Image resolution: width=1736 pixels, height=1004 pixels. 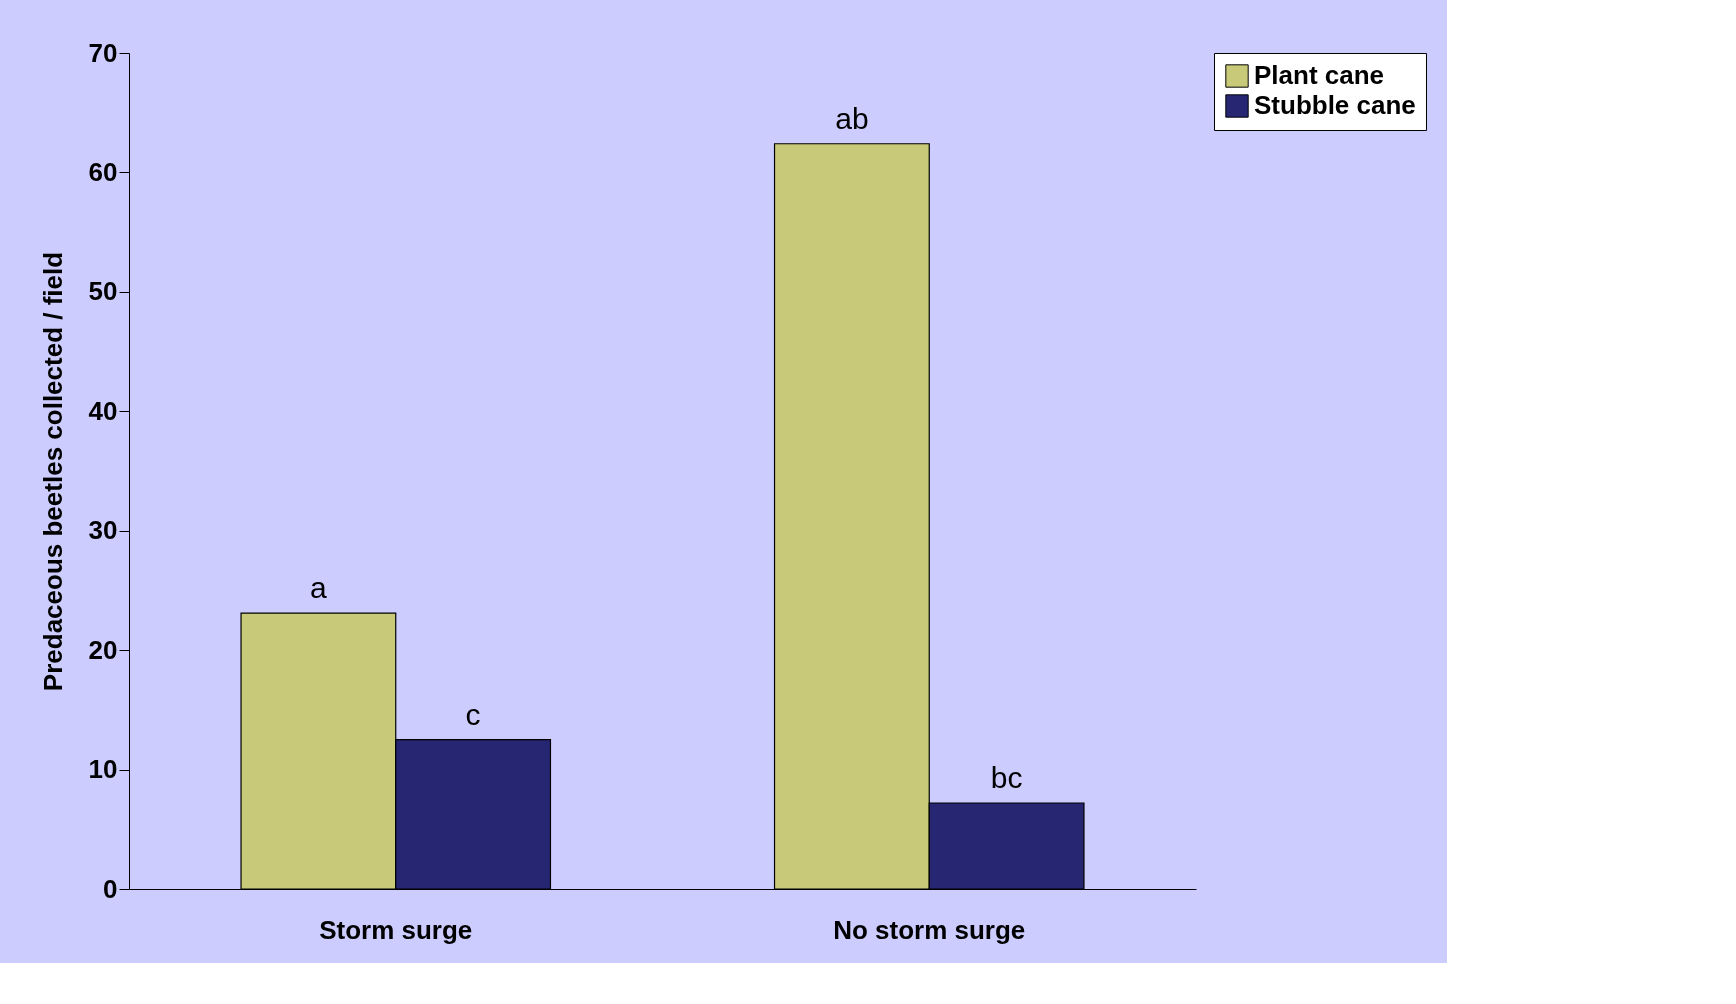 What do you see at coordinates (103, 52) in the screenshot?
I see `y-tick-label: 70` at bounding box center [103, 52].